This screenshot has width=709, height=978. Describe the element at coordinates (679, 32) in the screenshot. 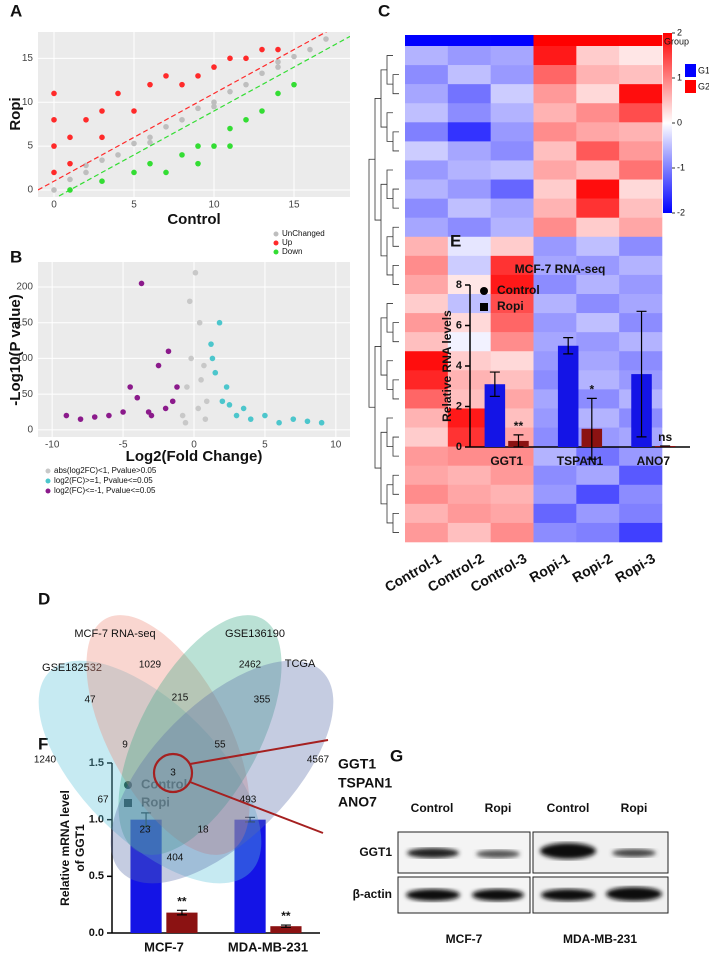

I see `colorbar-label: 2` at that location.